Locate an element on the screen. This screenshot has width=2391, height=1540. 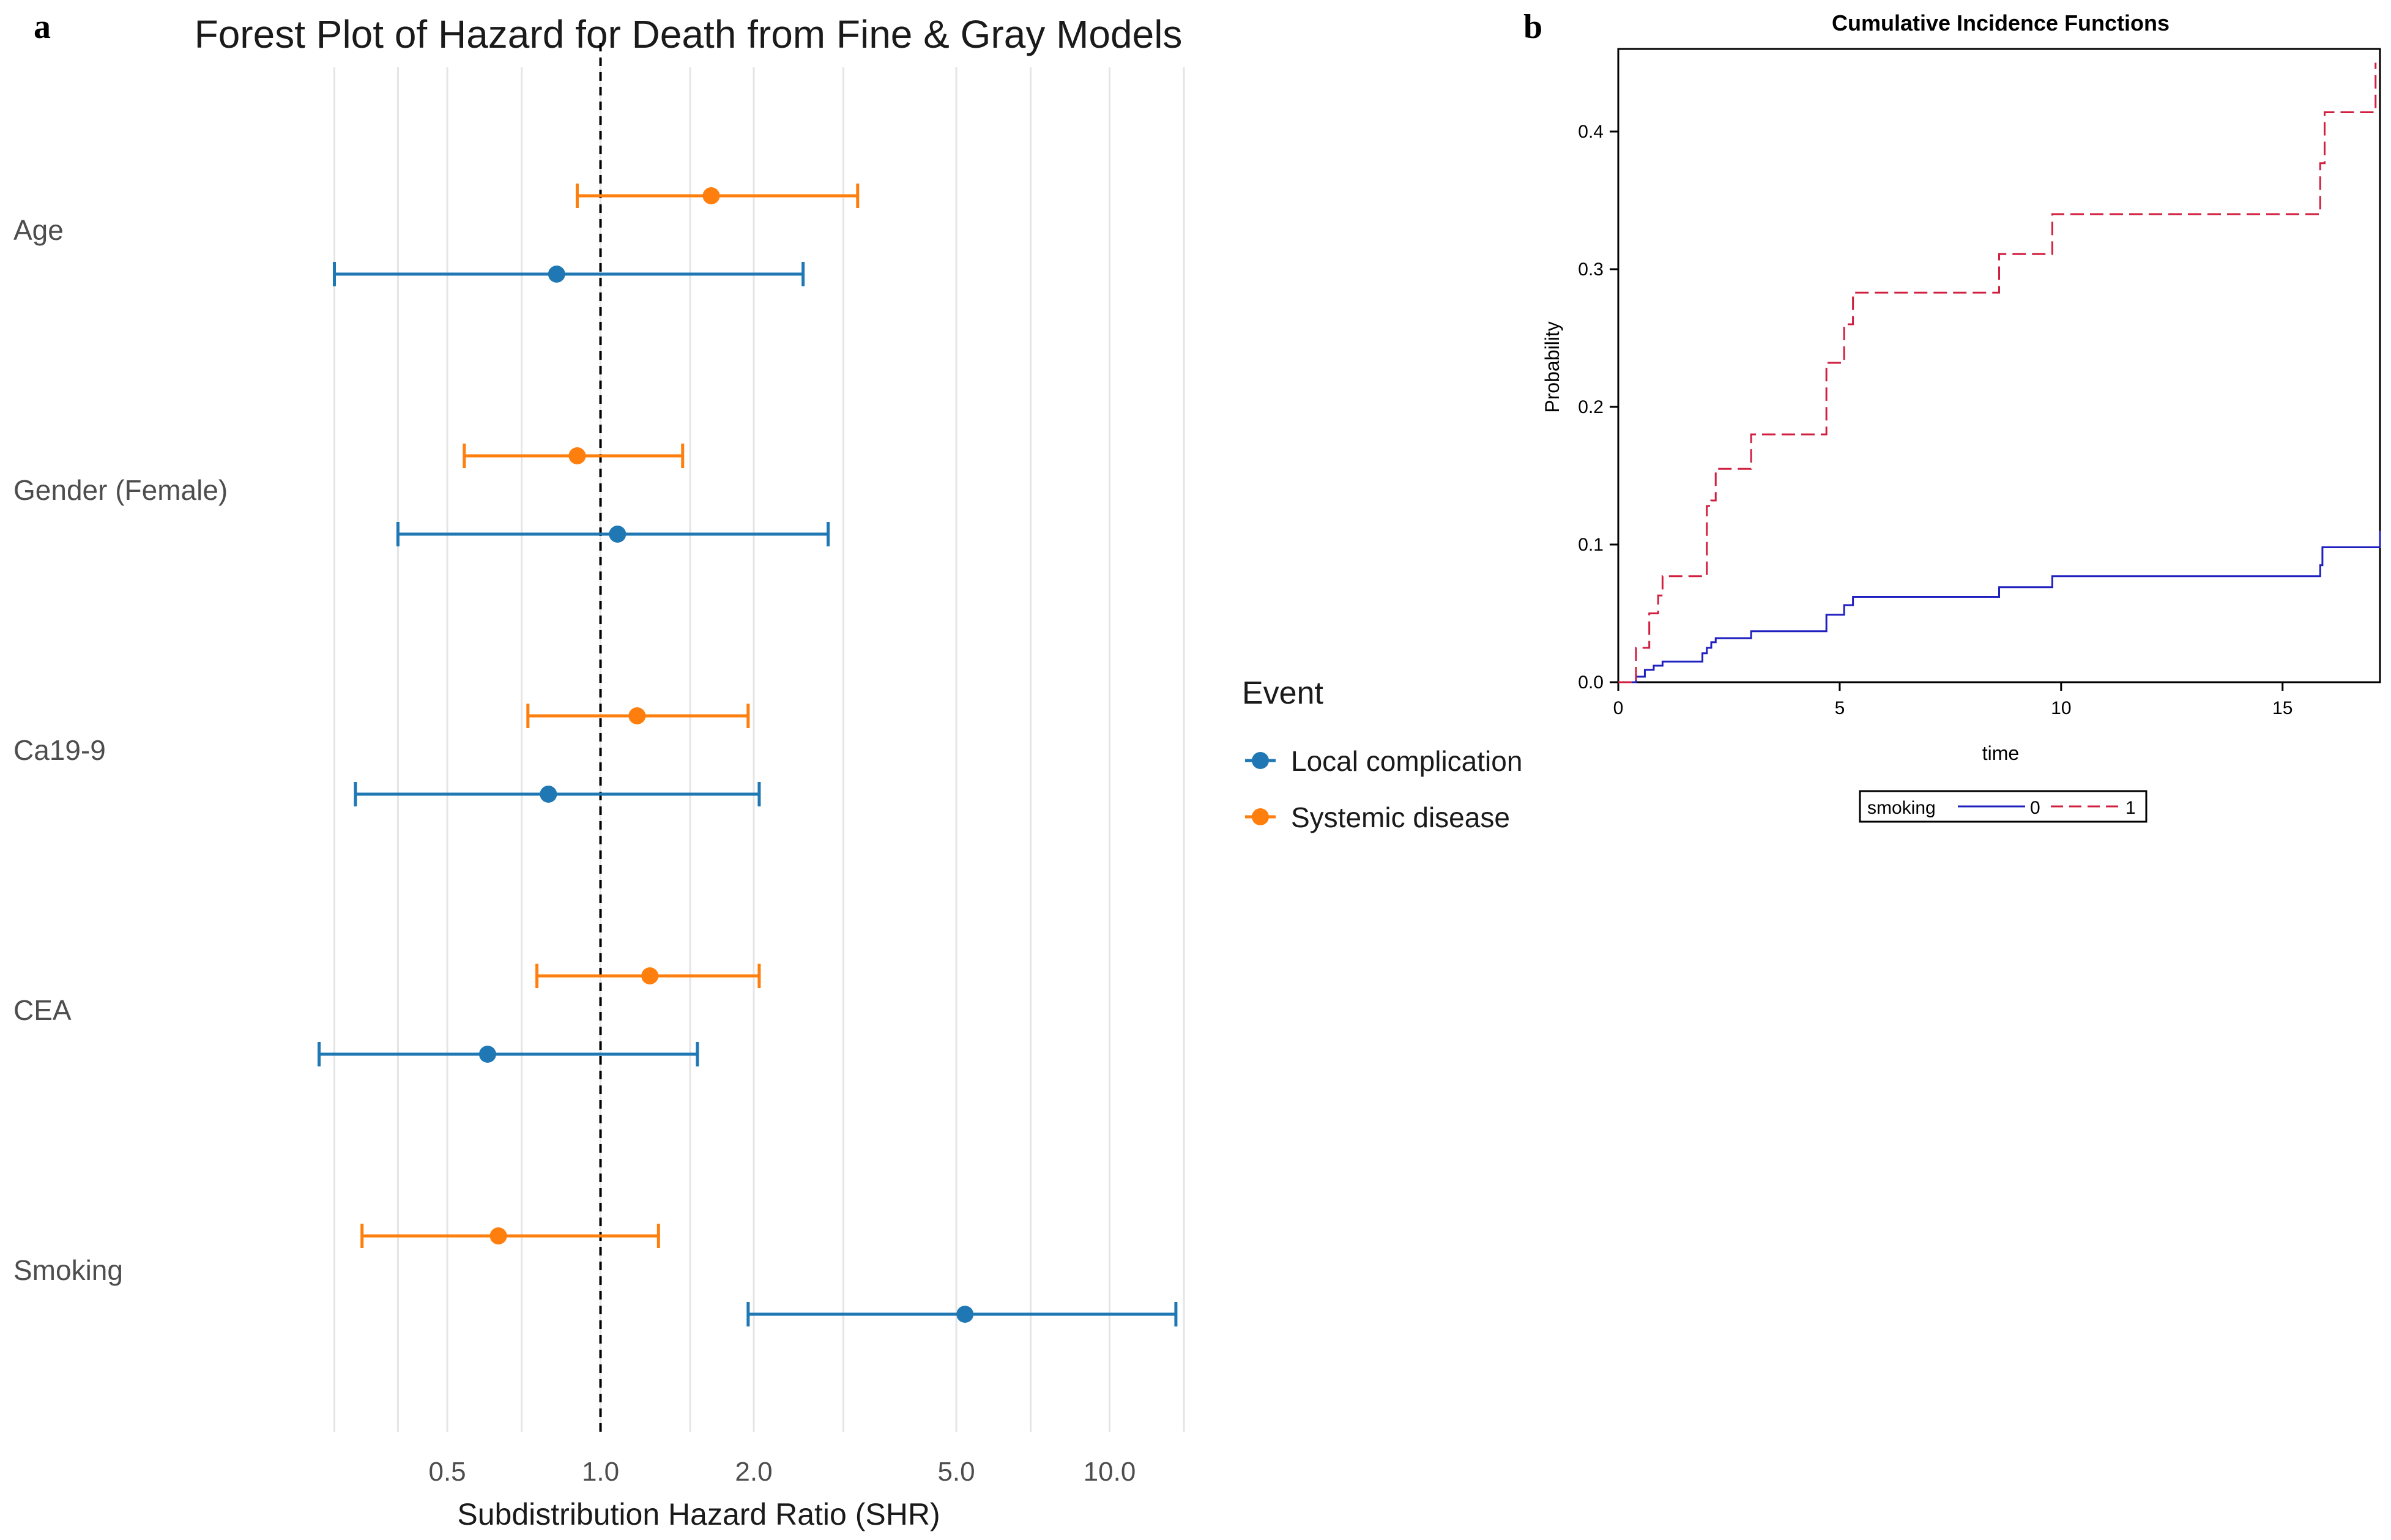
category-label: Age is located at coordinates (38, 230).